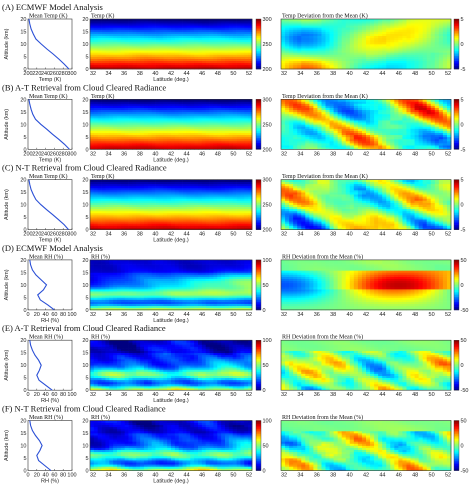  I want to click on deviation-frame, so click(366, 44).